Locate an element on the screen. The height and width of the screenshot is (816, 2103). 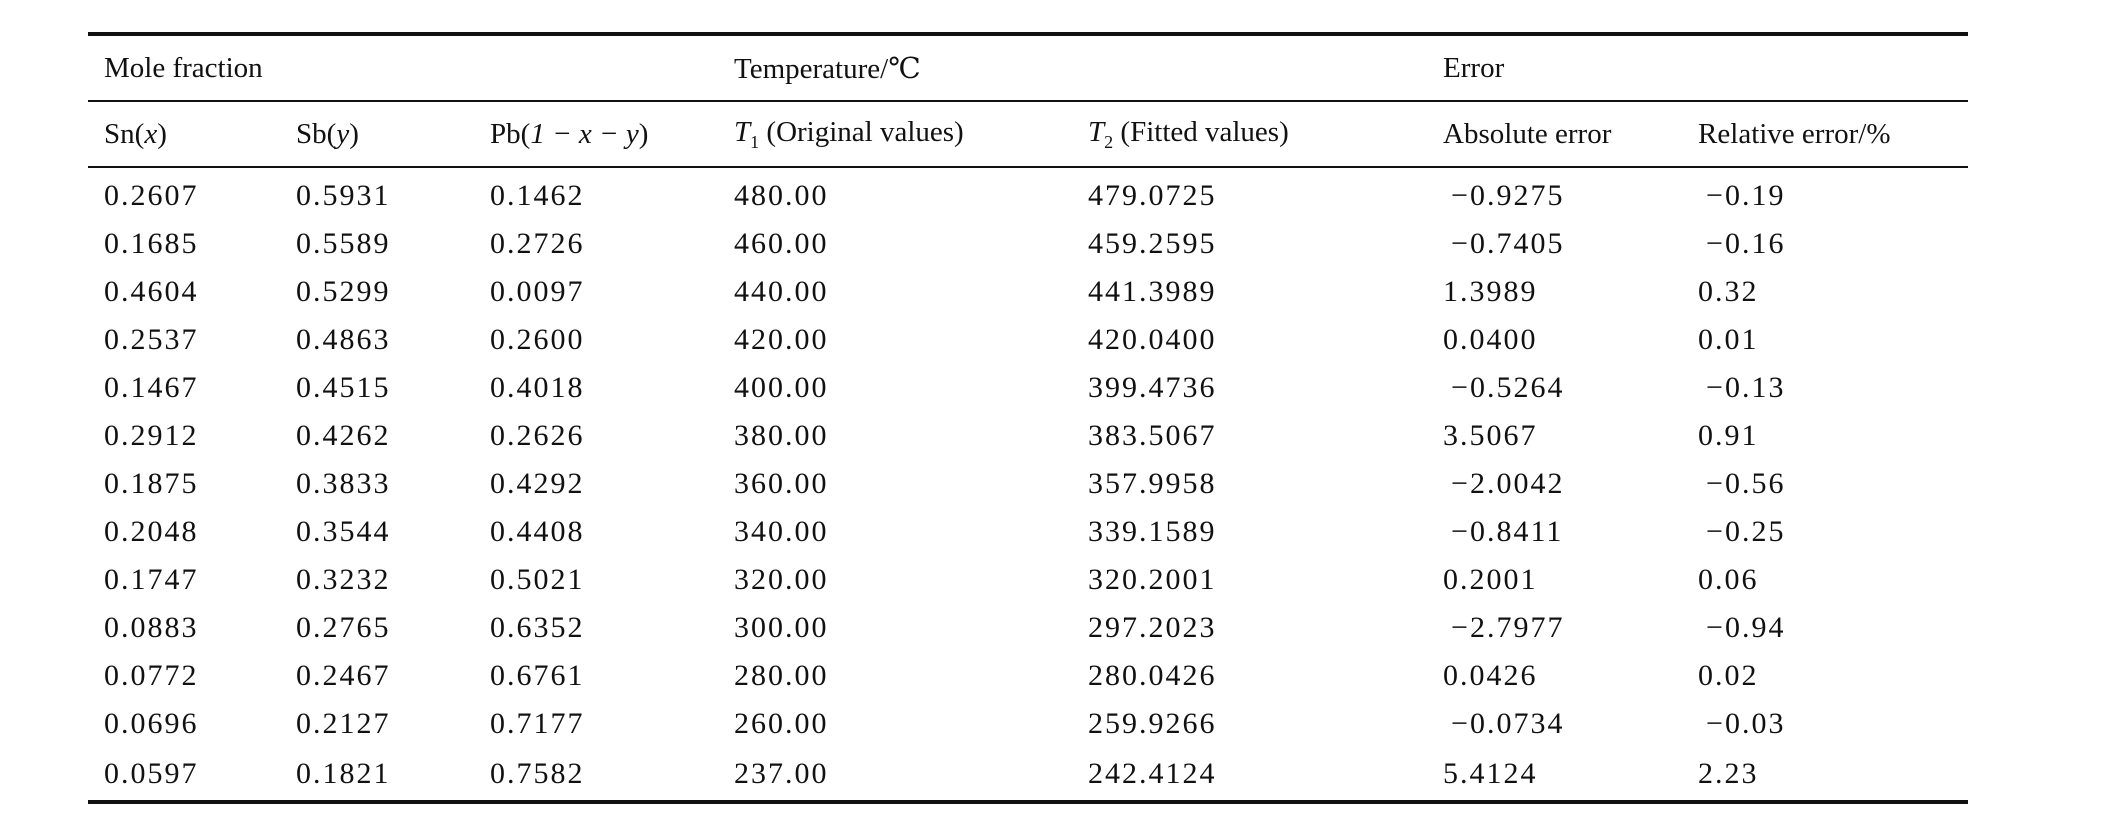
col-header-sb-var: y is located at coordinates (343, 133).